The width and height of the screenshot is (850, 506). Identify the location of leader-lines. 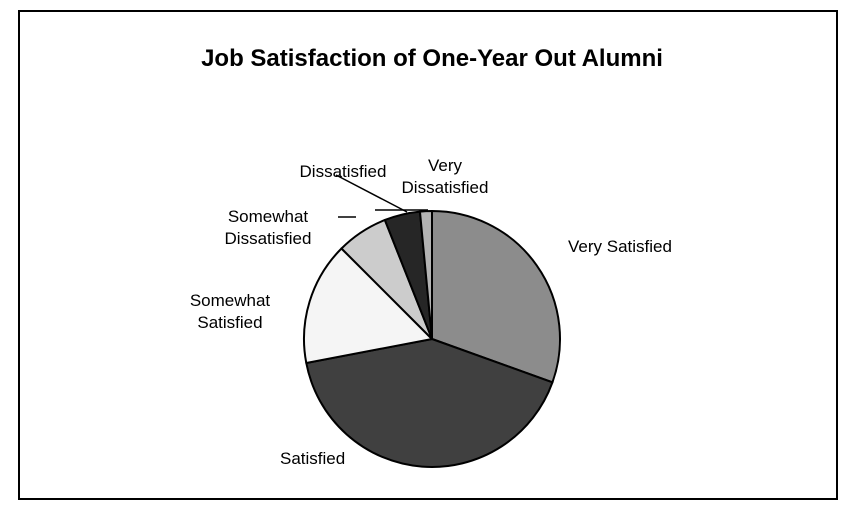
(381, 196).